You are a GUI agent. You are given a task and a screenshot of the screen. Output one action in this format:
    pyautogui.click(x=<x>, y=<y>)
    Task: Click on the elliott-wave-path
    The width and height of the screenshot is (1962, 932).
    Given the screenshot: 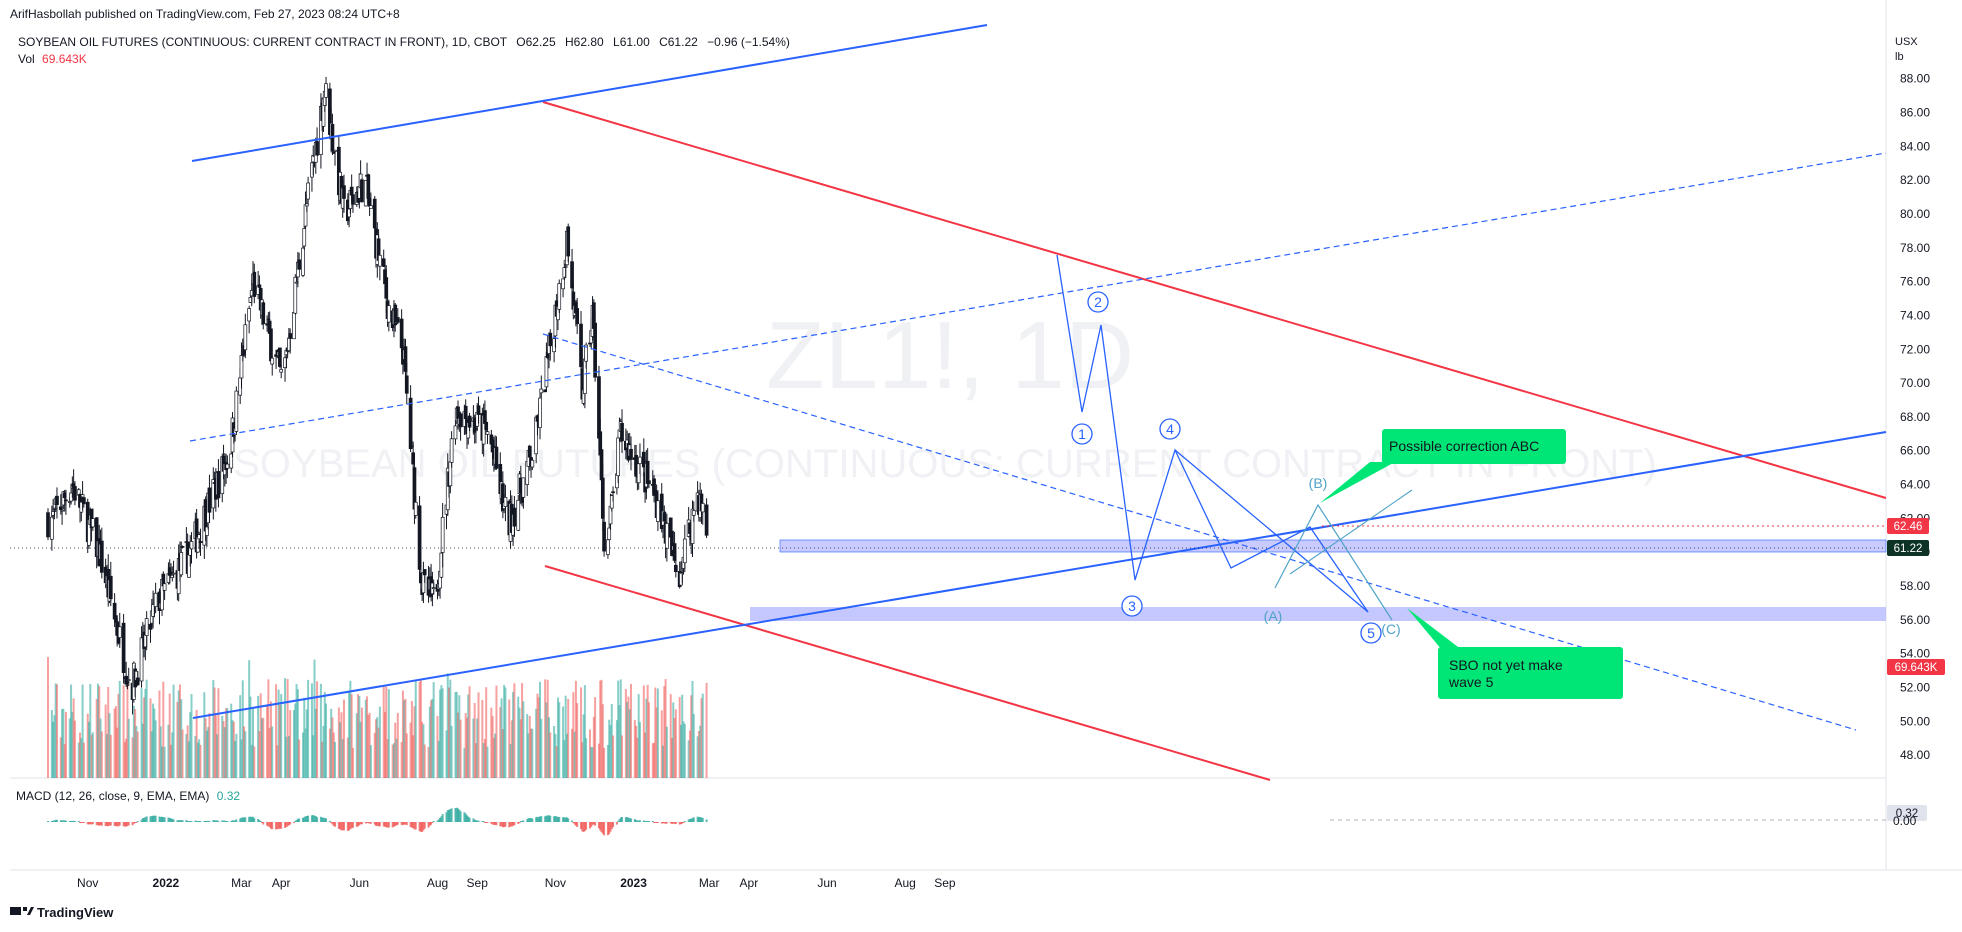 What is the action you would take?
    pyautogui.click(x=1212, y=433)
    